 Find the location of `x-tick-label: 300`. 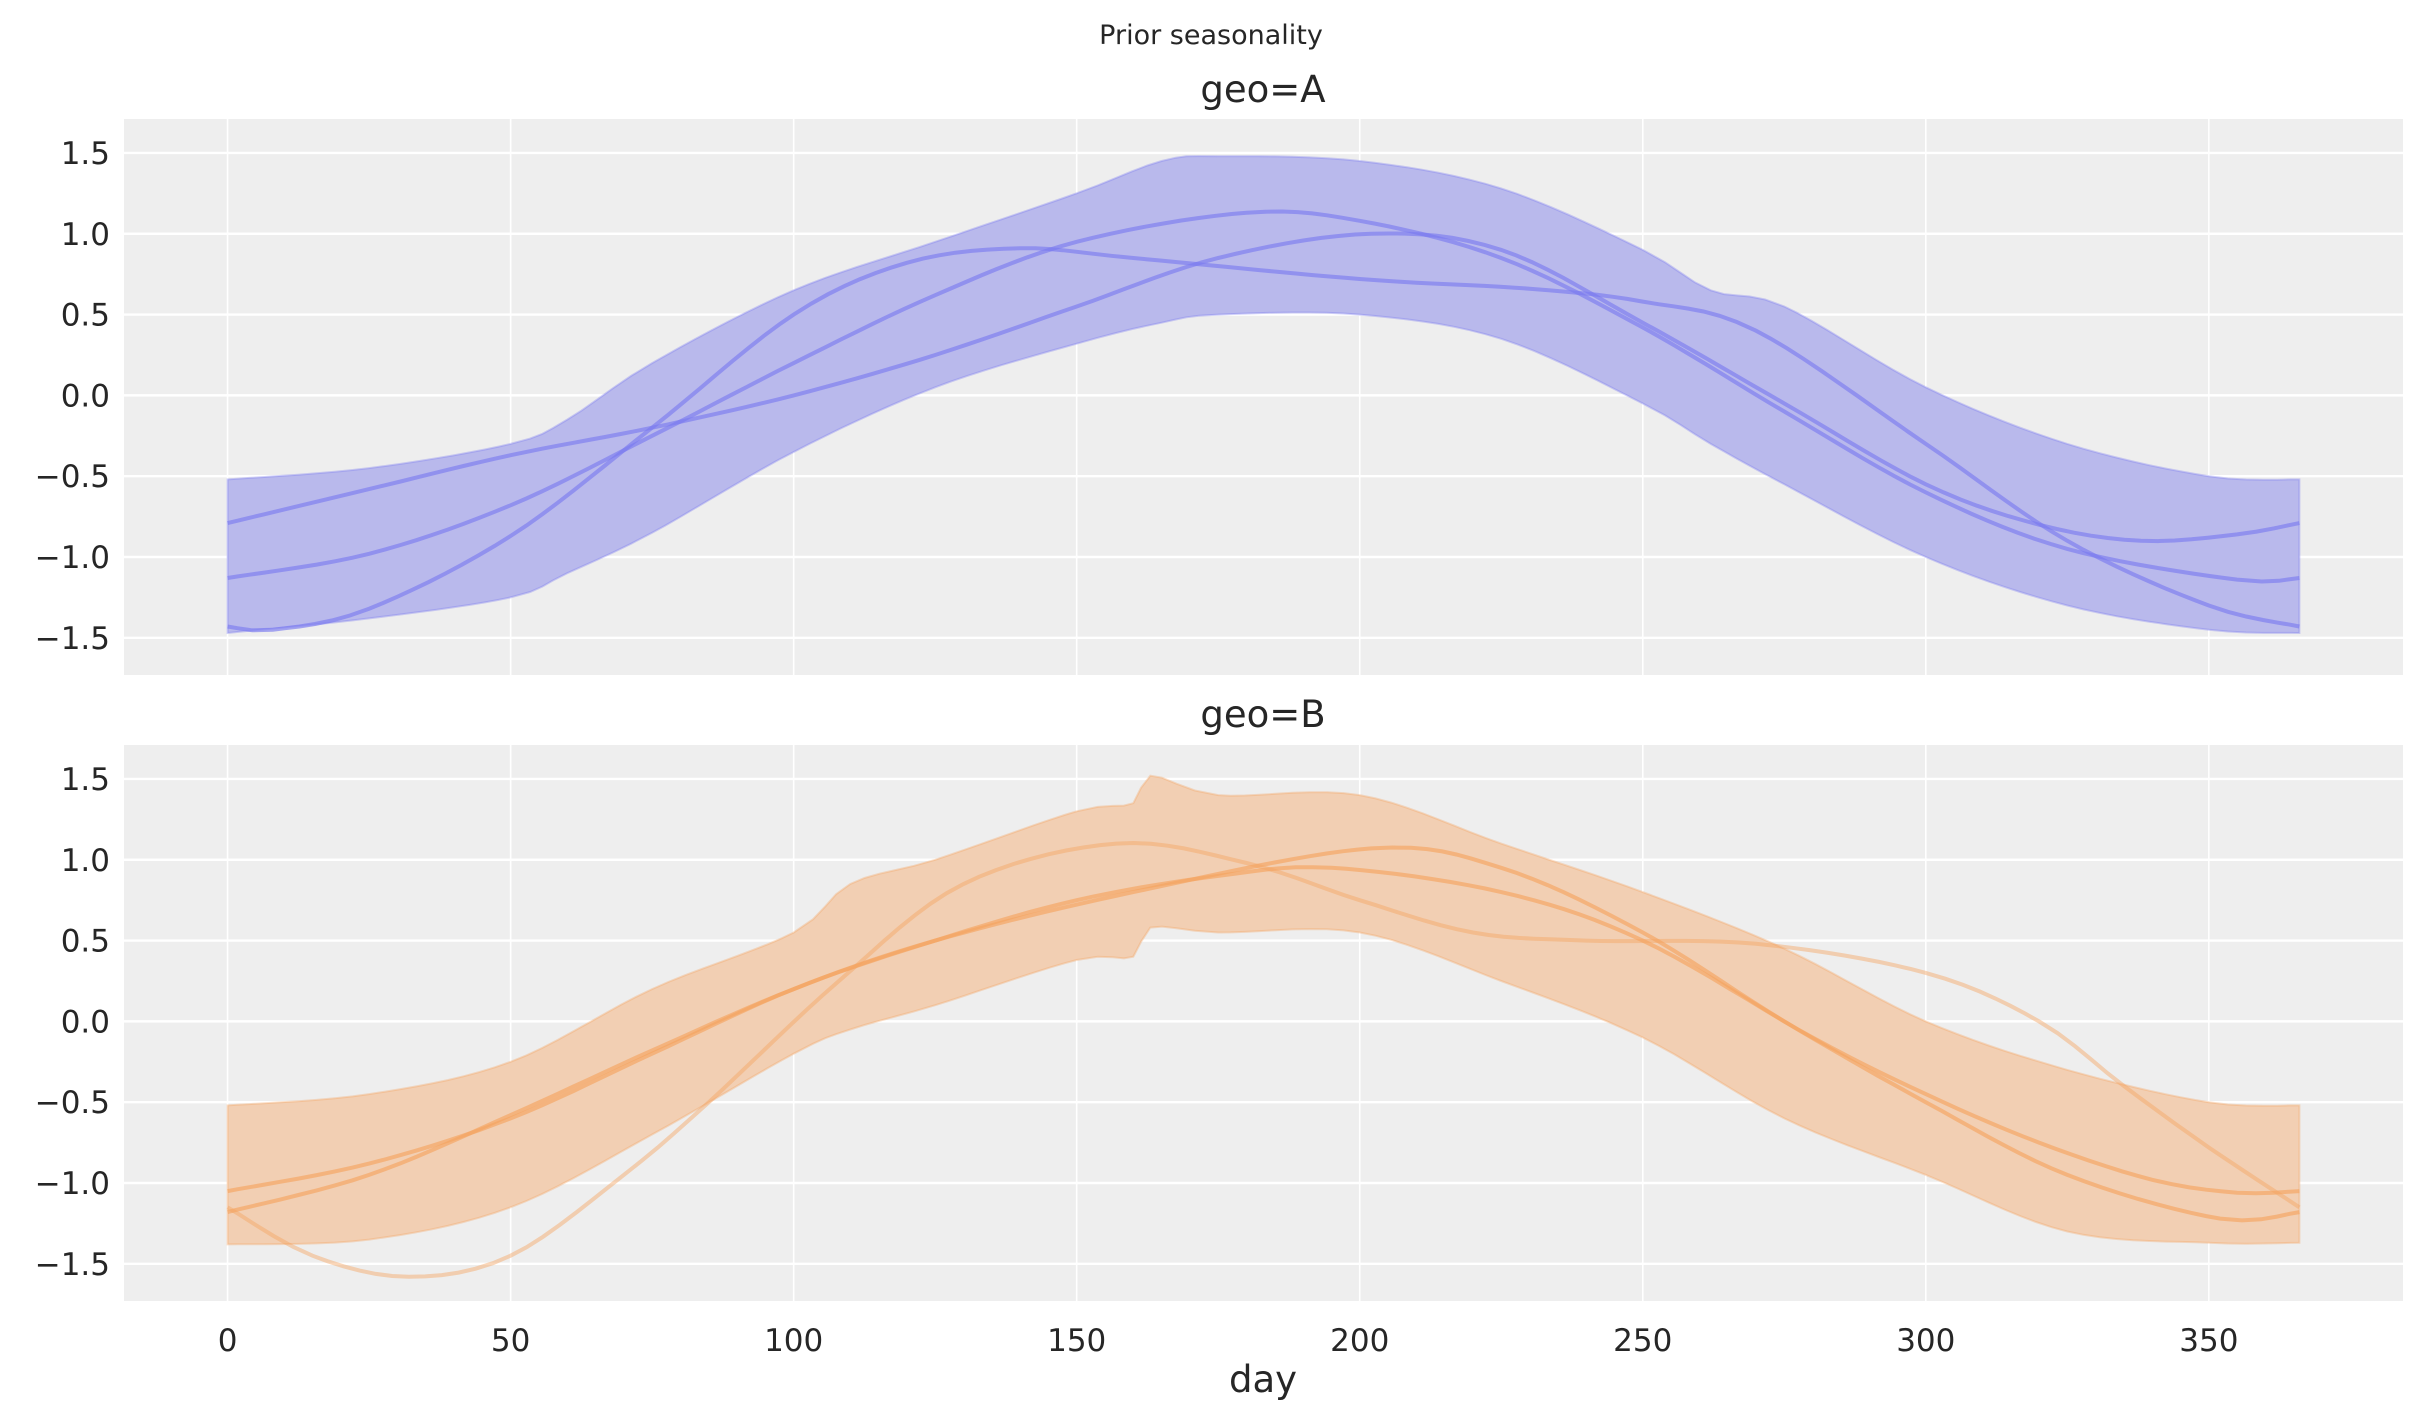

x-tick-label: 300 is located at coordinates (1925, 1341).